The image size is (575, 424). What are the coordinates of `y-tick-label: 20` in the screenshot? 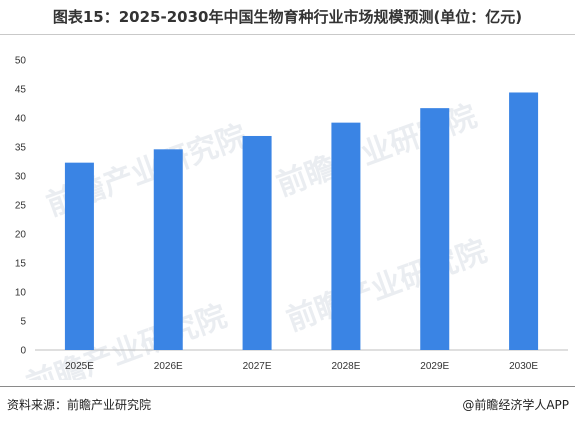 It's located at (21, 235).